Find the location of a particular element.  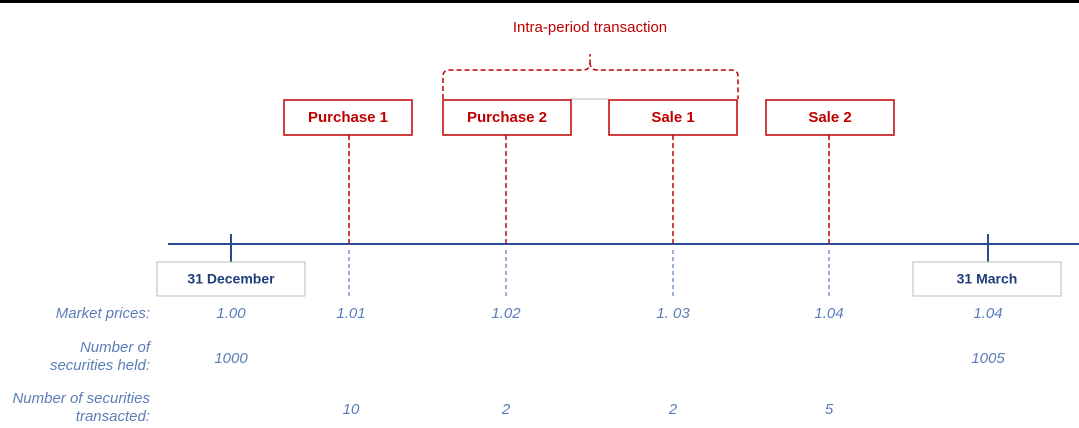

event-label: Sale 2 is located at coordinates (829, 117).